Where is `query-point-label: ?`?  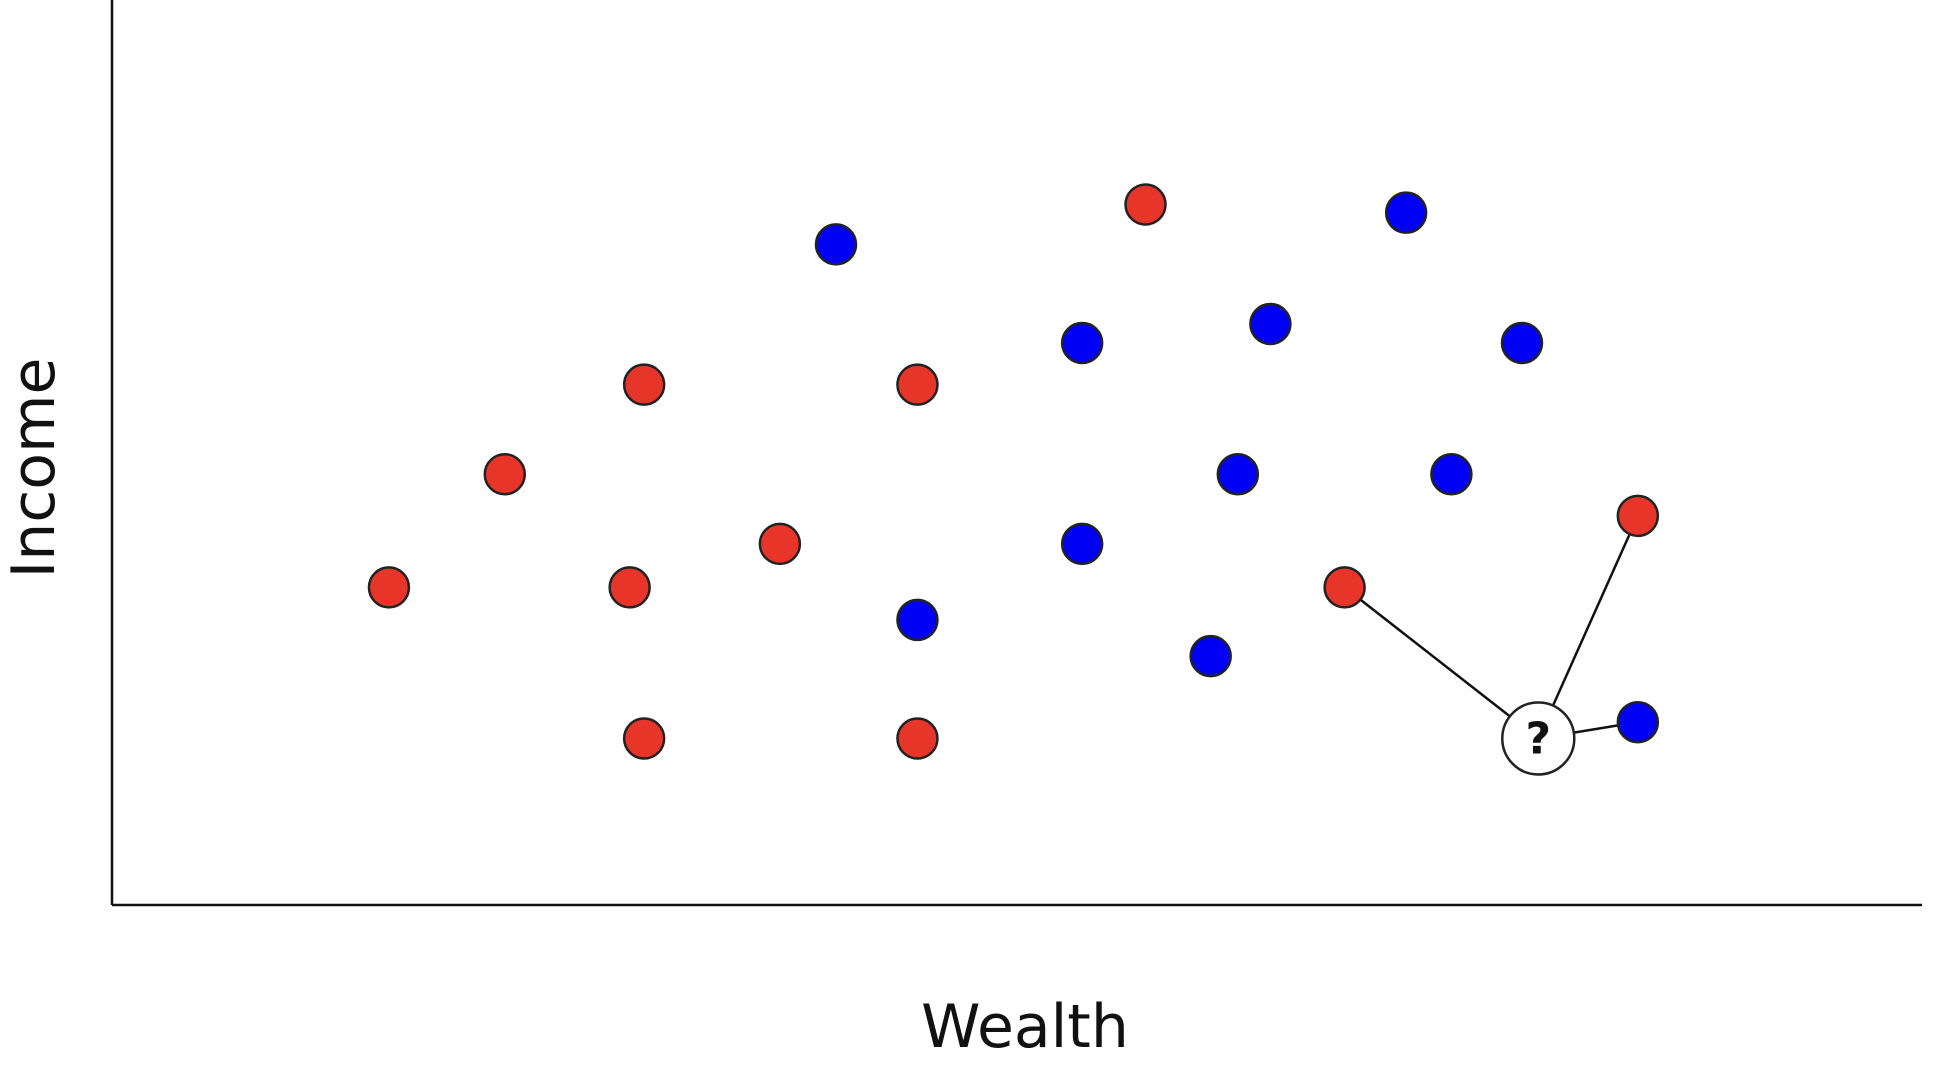 query-point-label: ? is located at coordinates (1539, 738).